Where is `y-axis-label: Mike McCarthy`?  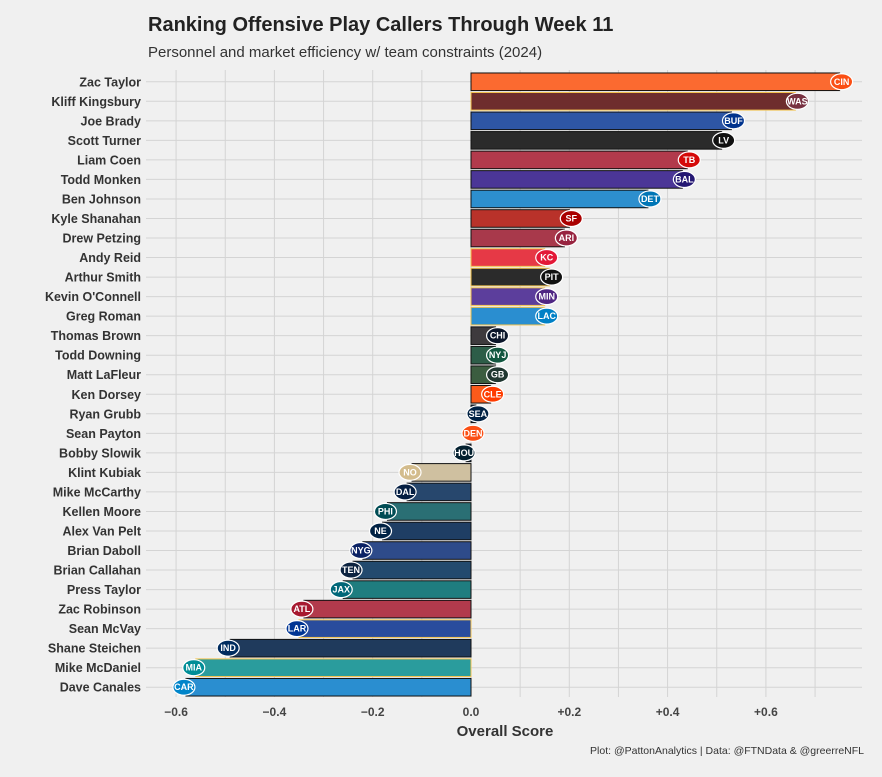
y-axis-label: Mike McCarthy is located at coordinates (97, 492).